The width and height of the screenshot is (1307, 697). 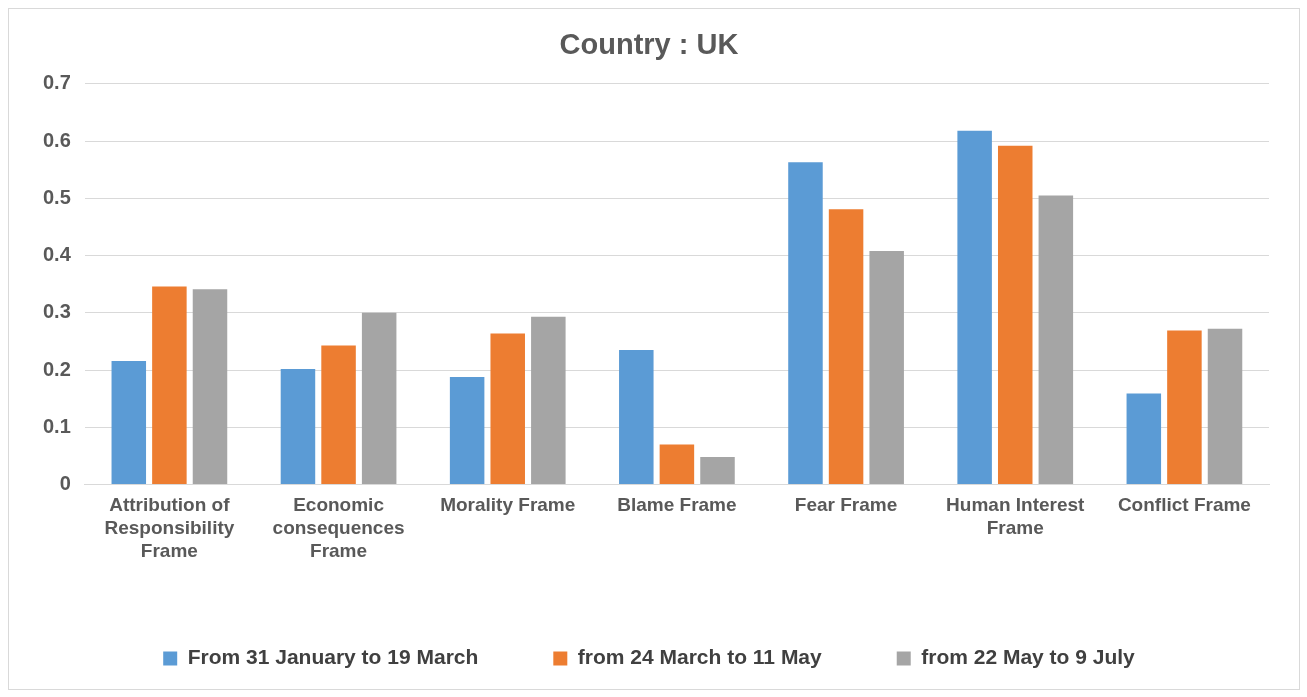 What do you see at coordinates (56, 139) in the screenshot?
I see `y-tick-label: 0.6` at bounding box center [56, 139].